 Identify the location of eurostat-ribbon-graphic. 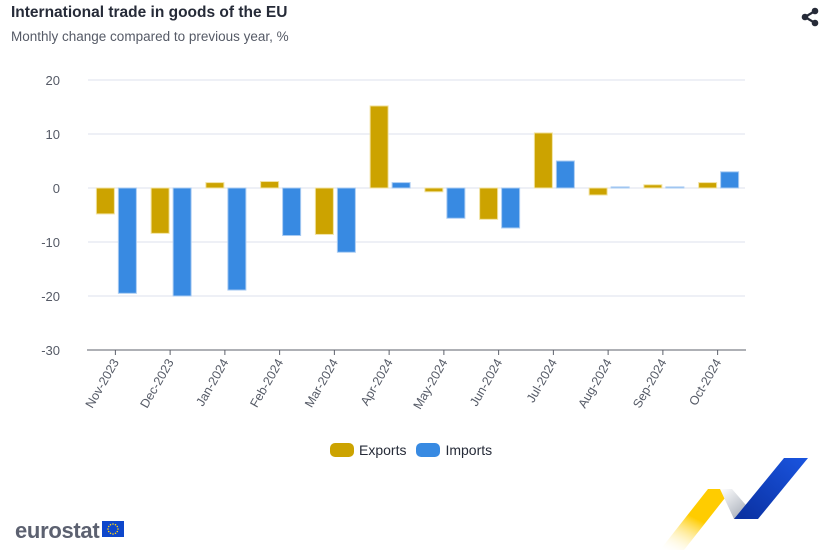
(736, 503).